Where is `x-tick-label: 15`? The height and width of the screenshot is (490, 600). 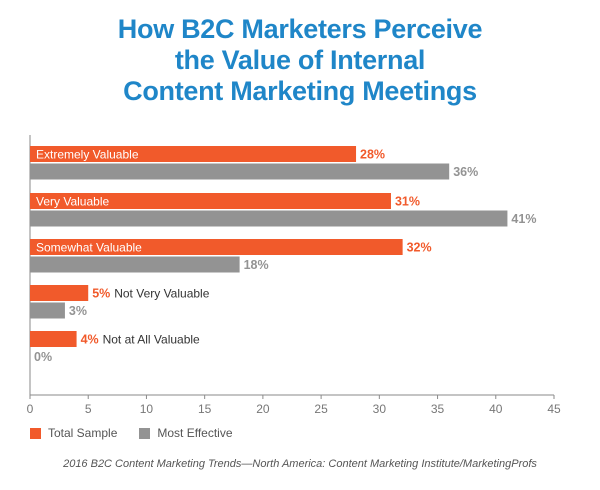
x-tick-label: 15 is located at coordinates (205, 409).